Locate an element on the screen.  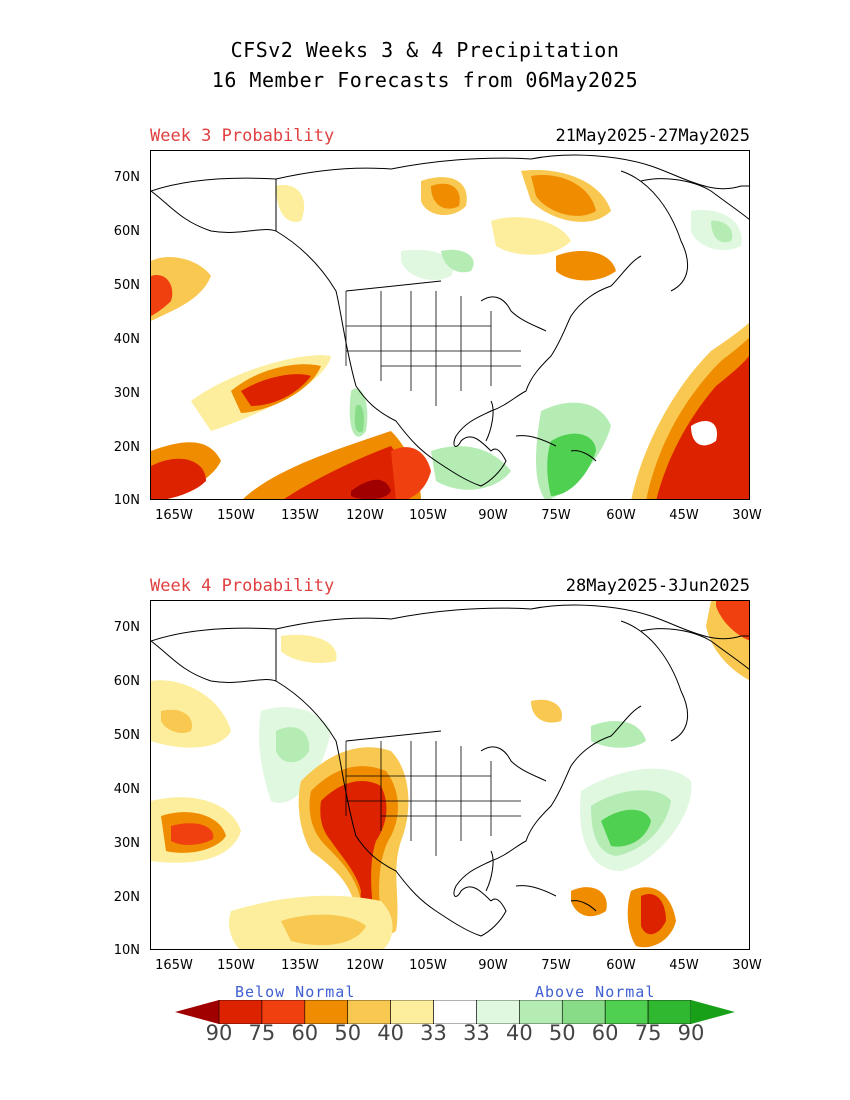
week3-lat-label: 10N is located at coordinates (126, 500).